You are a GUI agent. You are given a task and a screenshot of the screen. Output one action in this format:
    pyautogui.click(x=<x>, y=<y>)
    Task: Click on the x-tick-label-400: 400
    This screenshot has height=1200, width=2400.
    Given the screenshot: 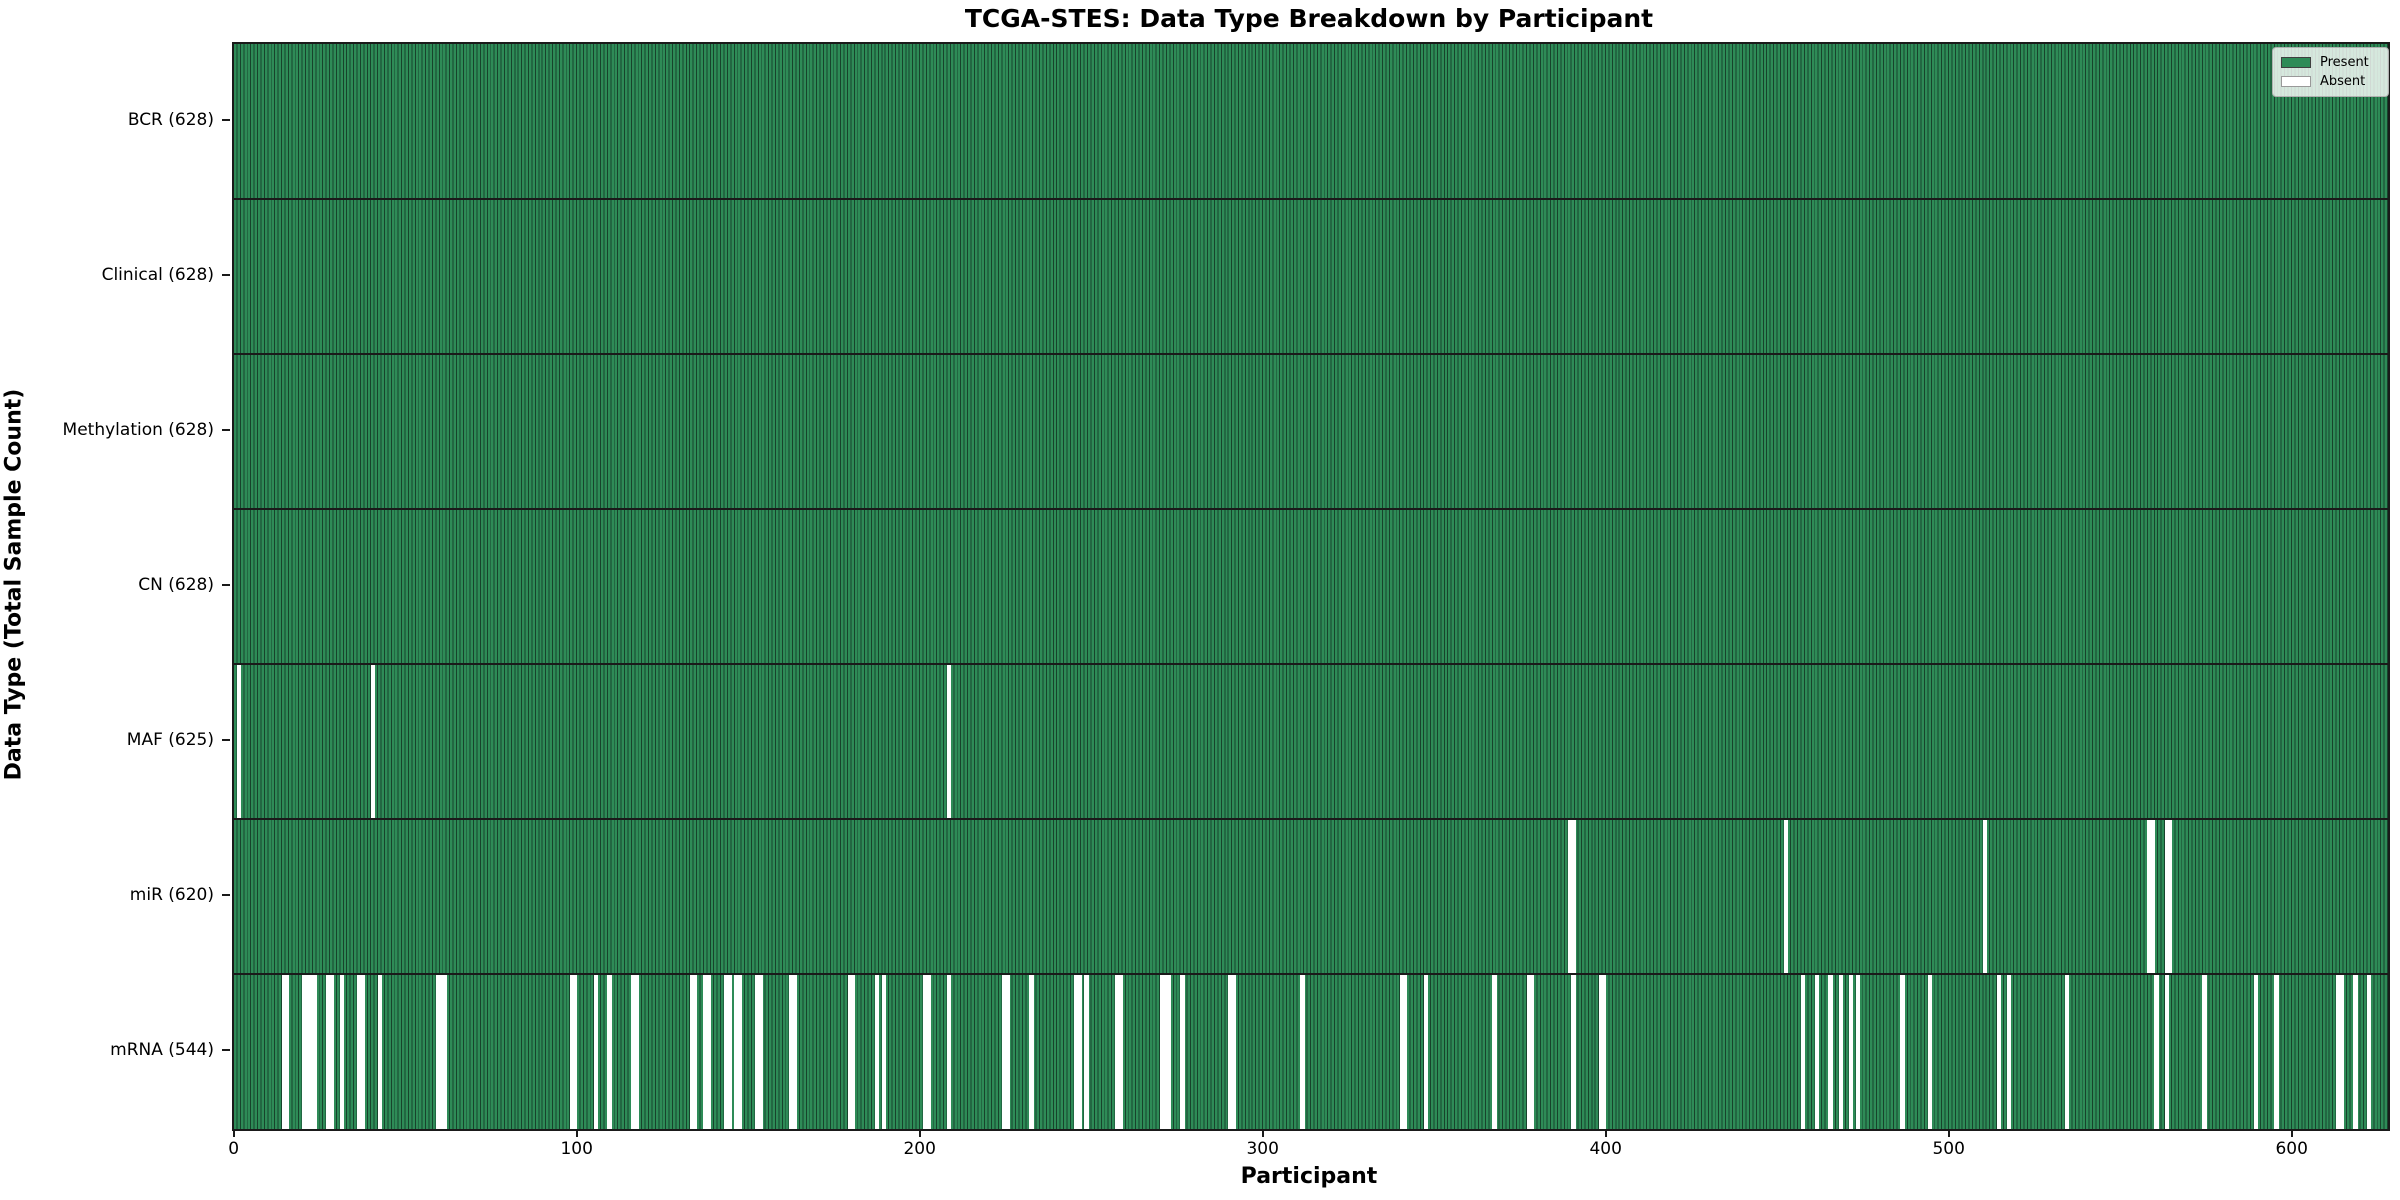 What is the action you would take?
    pyautogui.click(x=1605, y=1149)
    